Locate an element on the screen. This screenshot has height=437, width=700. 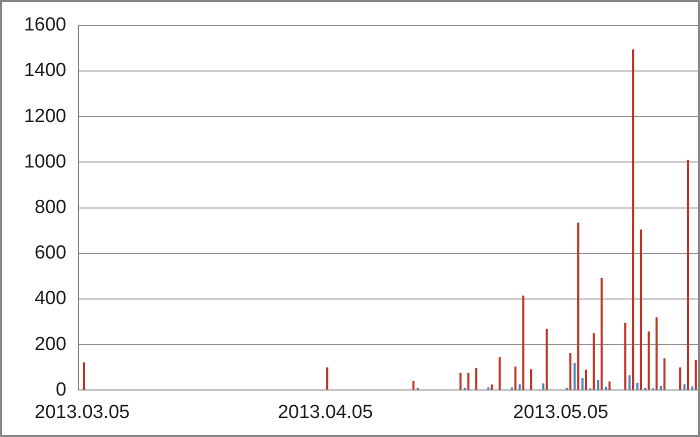
y-tick-label: 800 is located at coordinates (50, 207).